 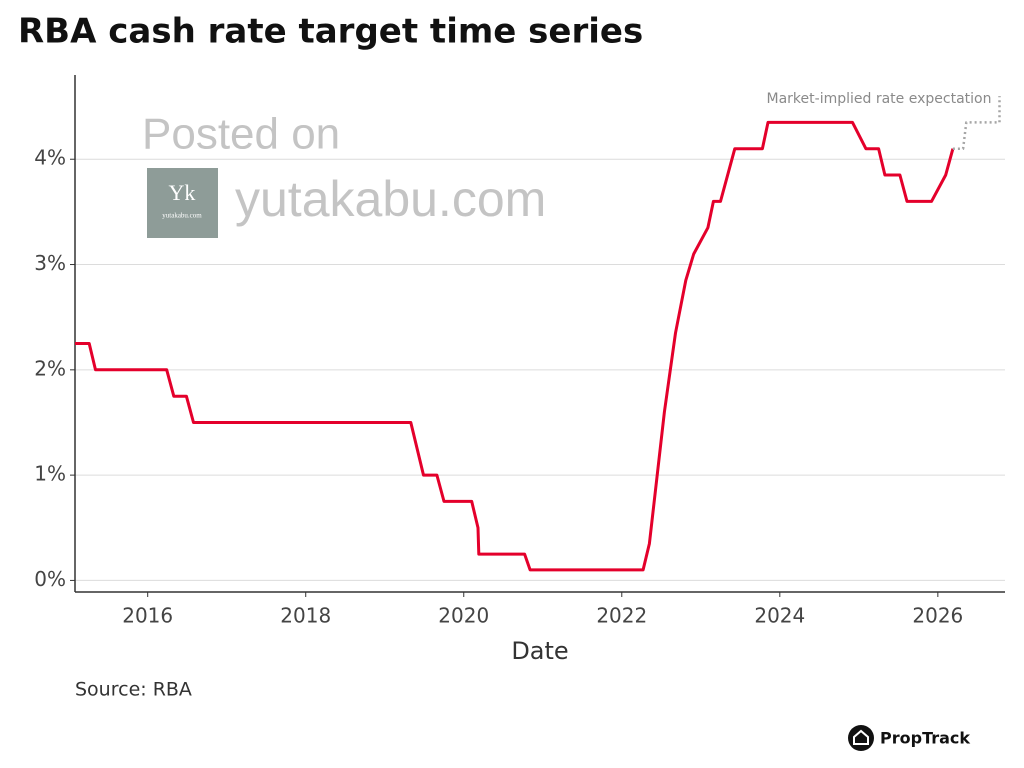 I want to click on watermark-logo-mark: Yk, so click(x=182, y=192).